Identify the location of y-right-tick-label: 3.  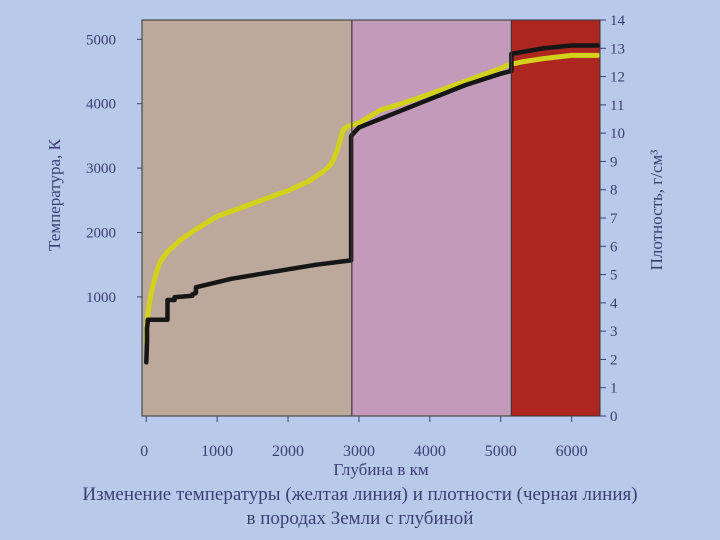
(614, 332).